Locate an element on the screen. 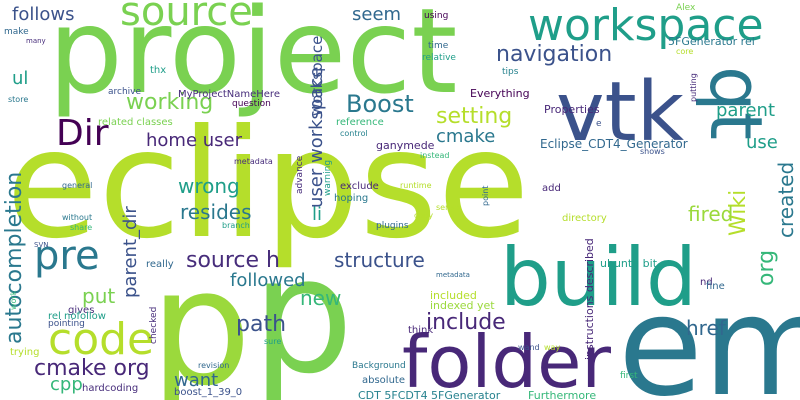  word-branch: branch is located at coordinates (236, 225).